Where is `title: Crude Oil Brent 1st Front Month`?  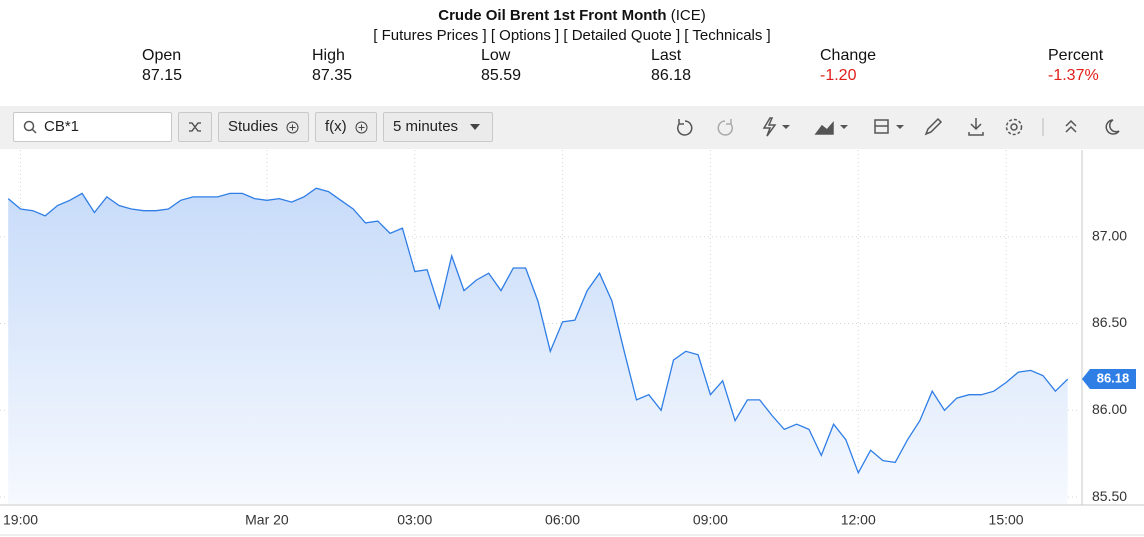
title: Crude Oil Brent 1st Front Month is located at coordinates (552, 15).